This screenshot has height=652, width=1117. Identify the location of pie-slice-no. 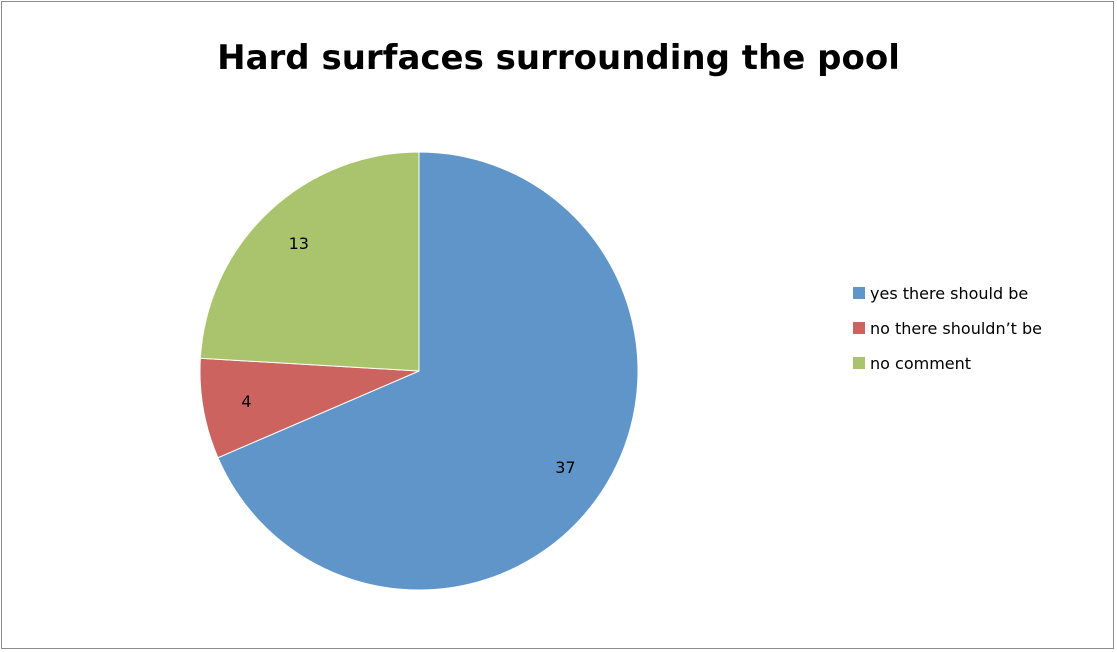
(309, 408).